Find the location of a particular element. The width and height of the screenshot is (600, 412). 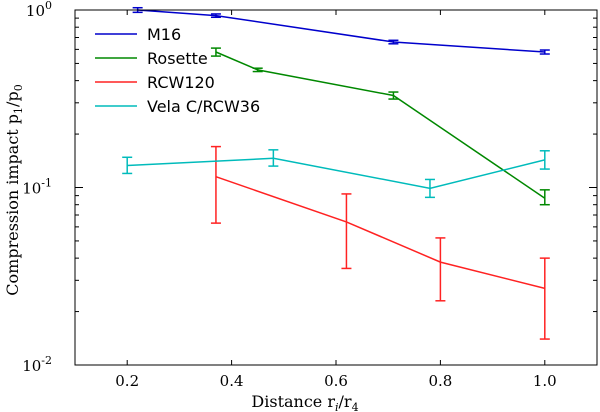

x-tick-label: 0.2 is located at coordinates (127, 381).